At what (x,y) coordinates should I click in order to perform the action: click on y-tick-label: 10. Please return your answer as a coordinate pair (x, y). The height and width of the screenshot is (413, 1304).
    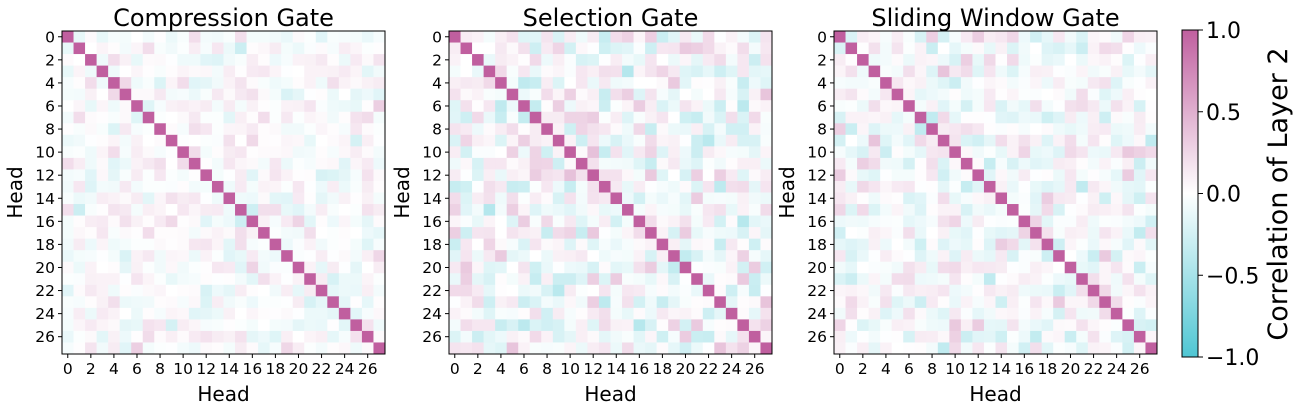
    Looking at the image, I should click on (432, 153).